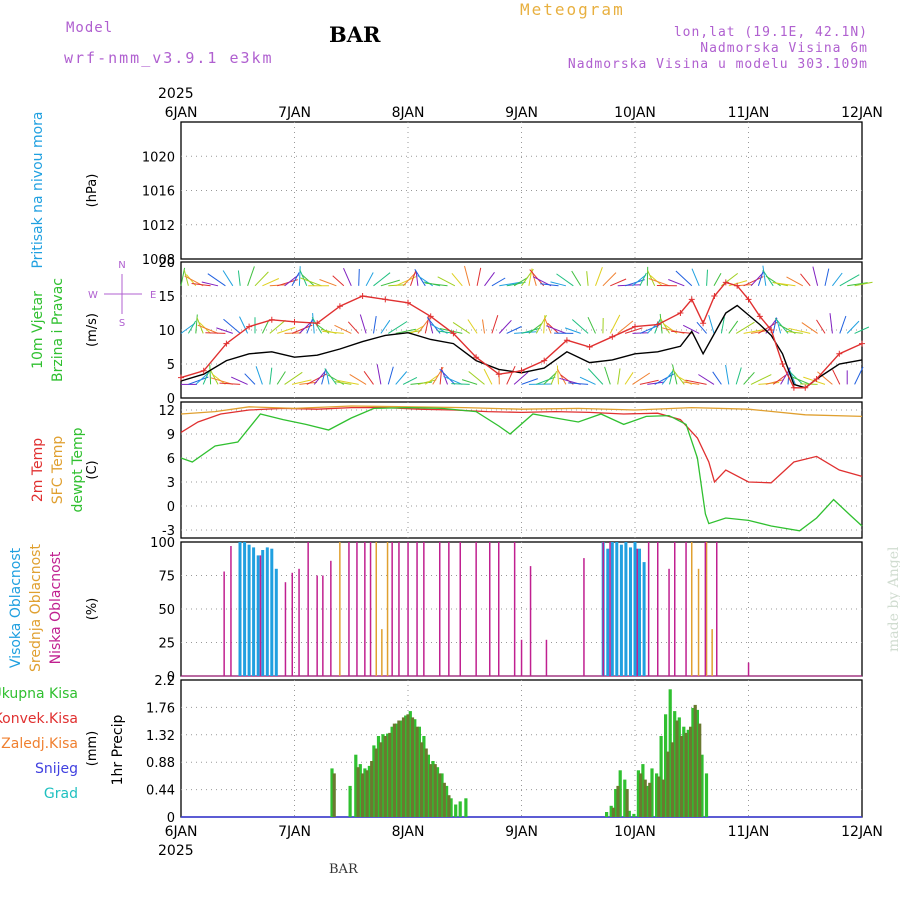  Describe the element at coordinates (164, 681) in the screenshot. I see `y-tick-precip: 2.2` at that location.